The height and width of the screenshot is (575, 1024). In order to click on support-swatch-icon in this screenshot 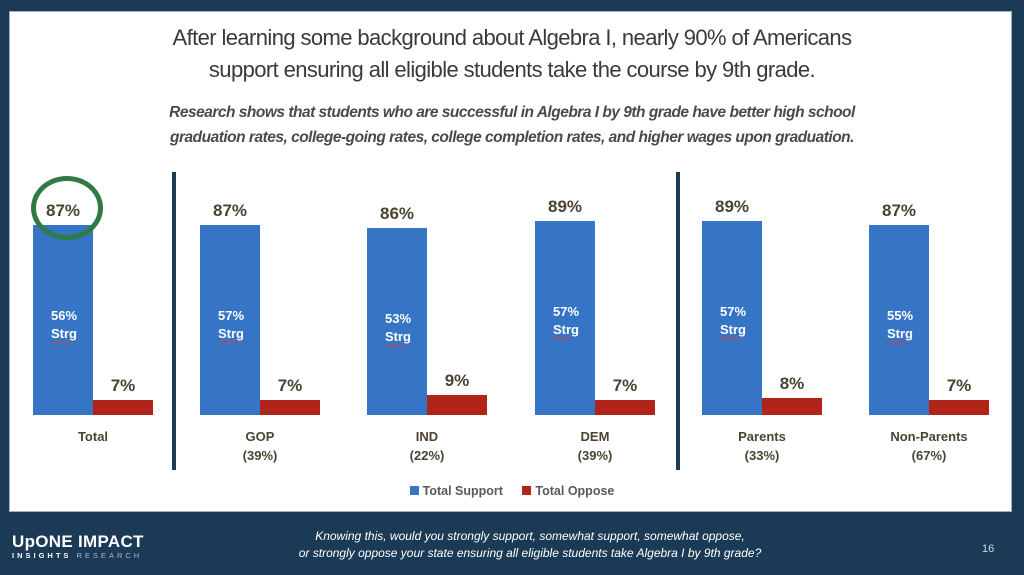, I will do `click(414, 490)`.